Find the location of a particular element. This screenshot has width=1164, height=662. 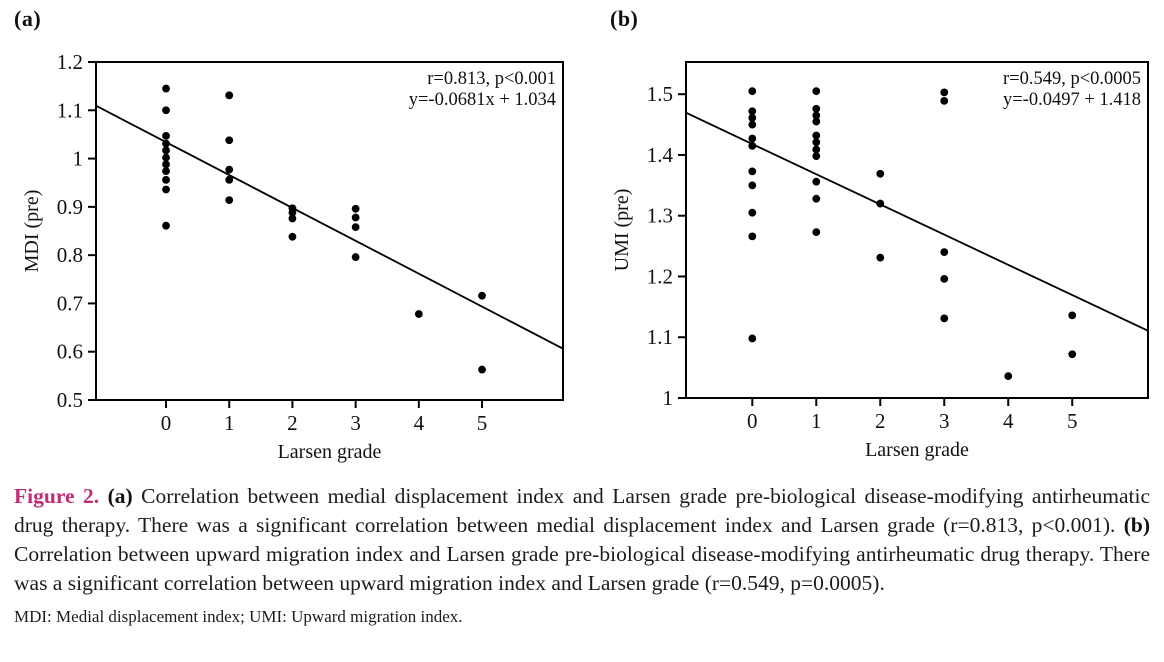

y-tick-label: 1.4 is located at coordinates (660, 155).